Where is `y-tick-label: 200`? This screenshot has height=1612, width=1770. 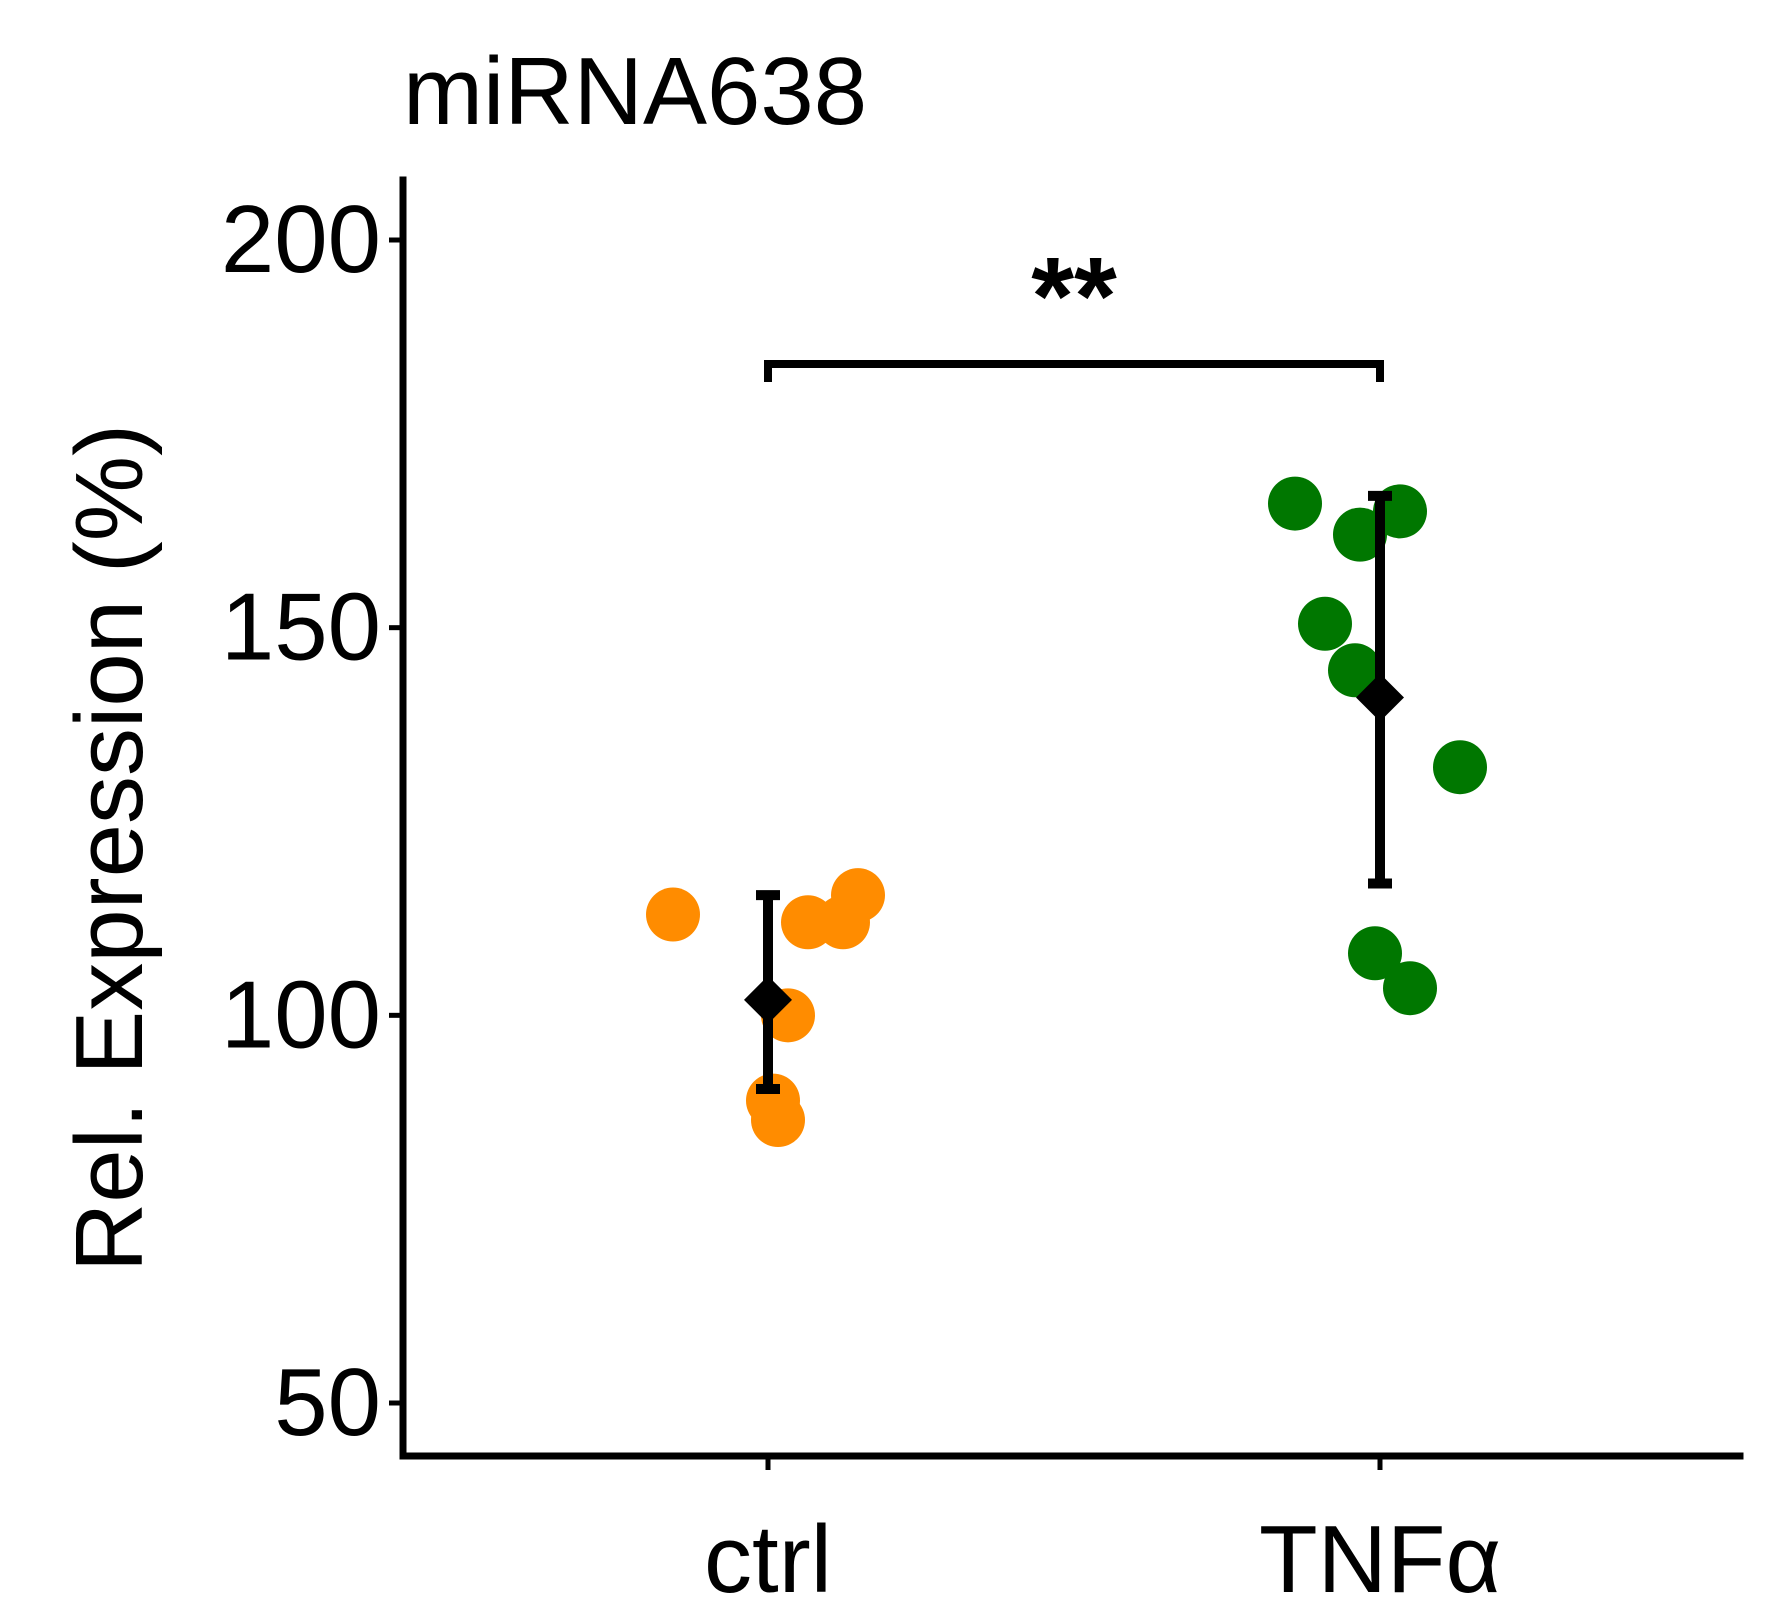
y-tick-label: 200 is located at coordinates (301, 239).